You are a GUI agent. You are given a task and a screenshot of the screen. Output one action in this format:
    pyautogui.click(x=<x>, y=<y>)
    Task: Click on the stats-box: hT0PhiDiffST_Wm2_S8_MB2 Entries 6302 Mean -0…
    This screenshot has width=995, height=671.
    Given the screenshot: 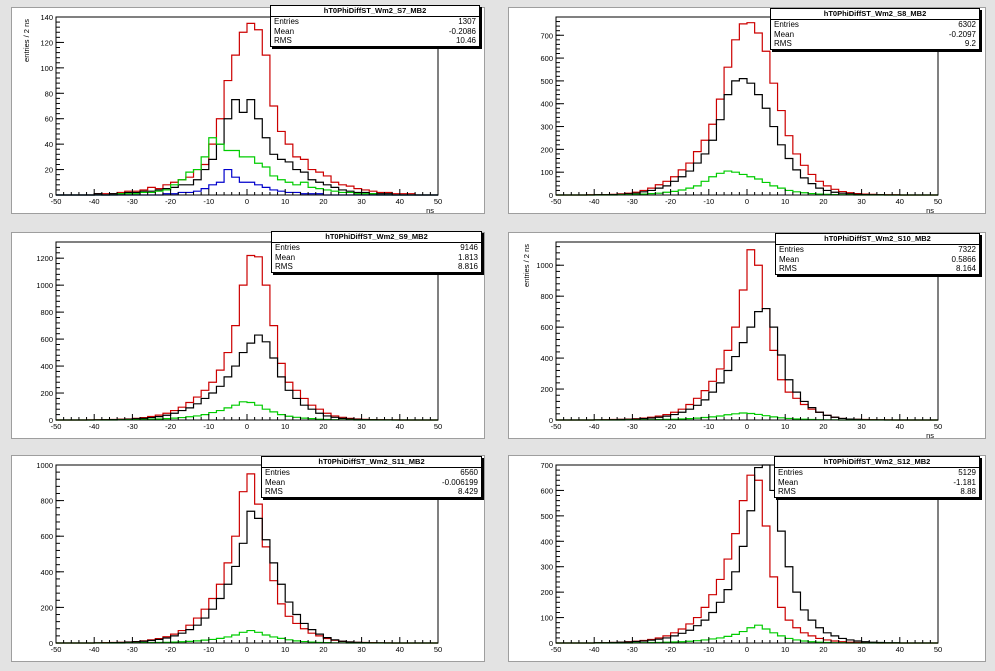 What is the action you would take?
    pyautogui.click(x=875, y=29)
    